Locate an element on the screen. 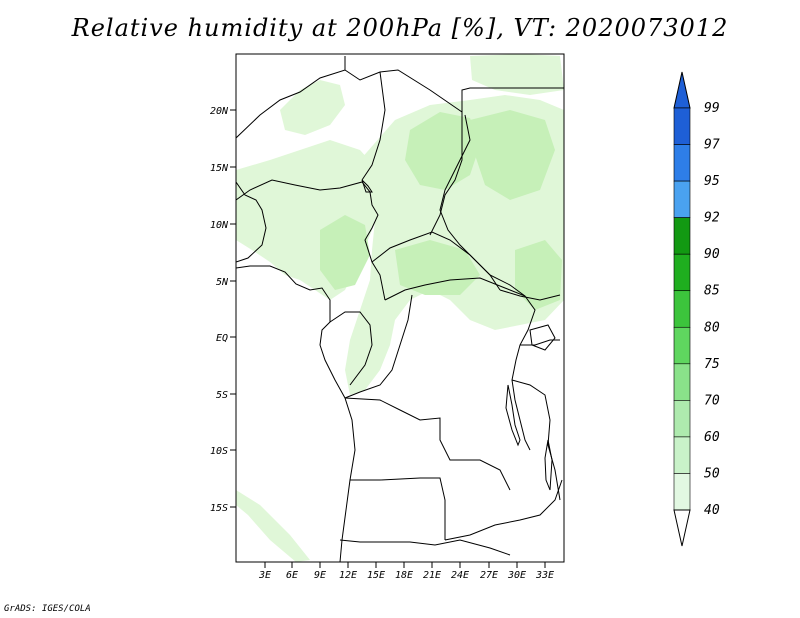  lat-label-10s: 10S is located at coordinates (219, 451).